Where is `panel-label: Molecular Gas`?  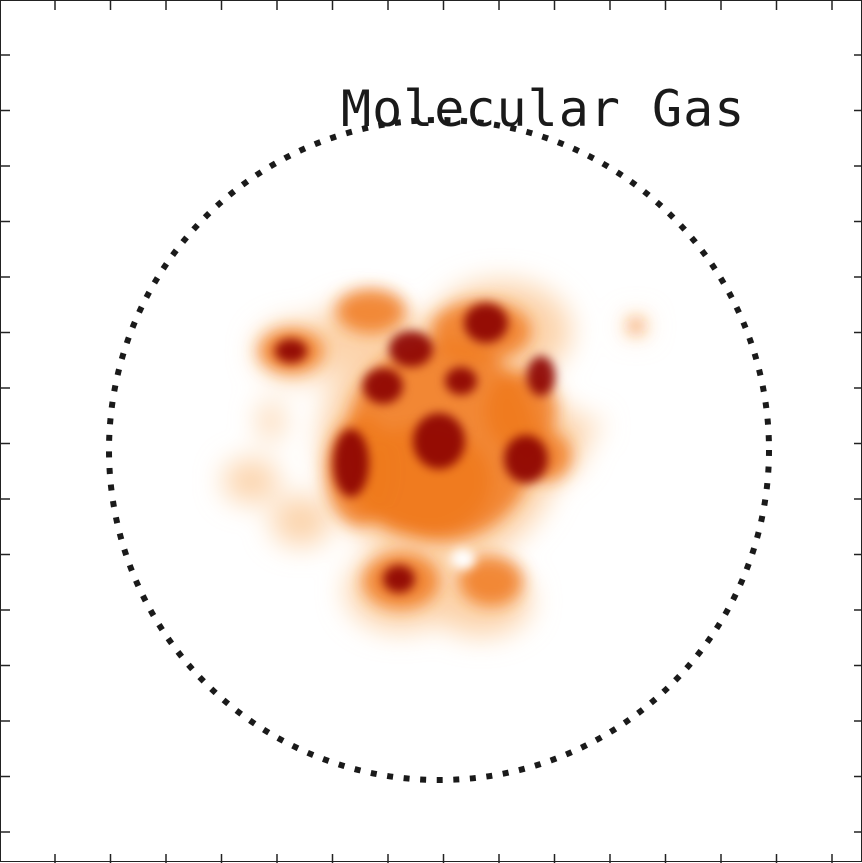 panel-label: Molecular Gas is located at coordinates (543, 109).